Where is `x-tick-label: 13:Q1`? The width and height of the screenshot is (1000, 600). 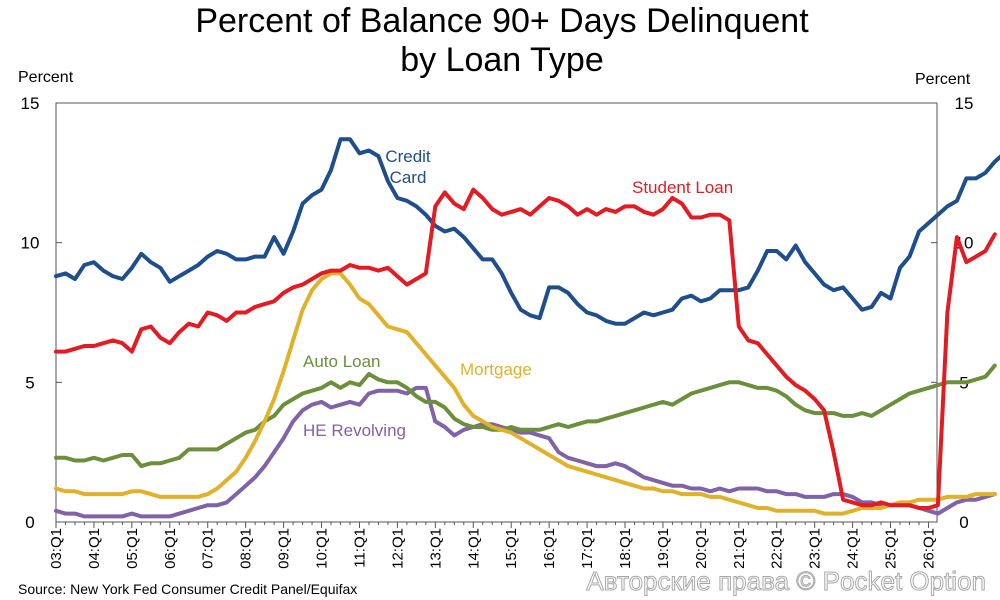 x-tick-label: 13:Q1 is located at coordinates (435, 548).